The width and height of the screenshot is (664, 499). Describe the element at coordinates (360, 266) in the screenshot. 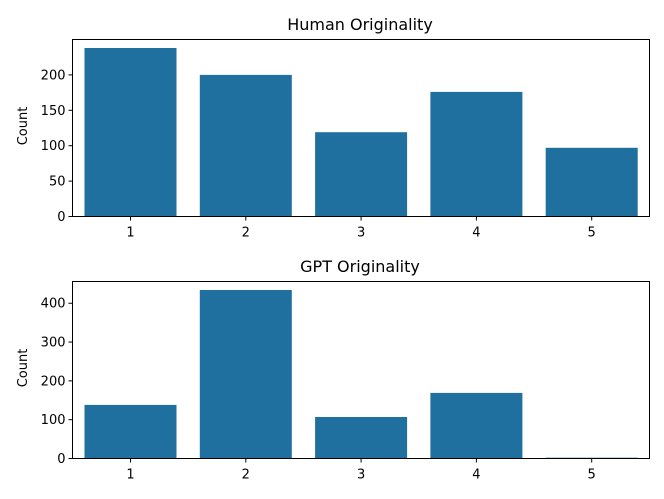

I see `panel-title: GPT Originality` at that location.